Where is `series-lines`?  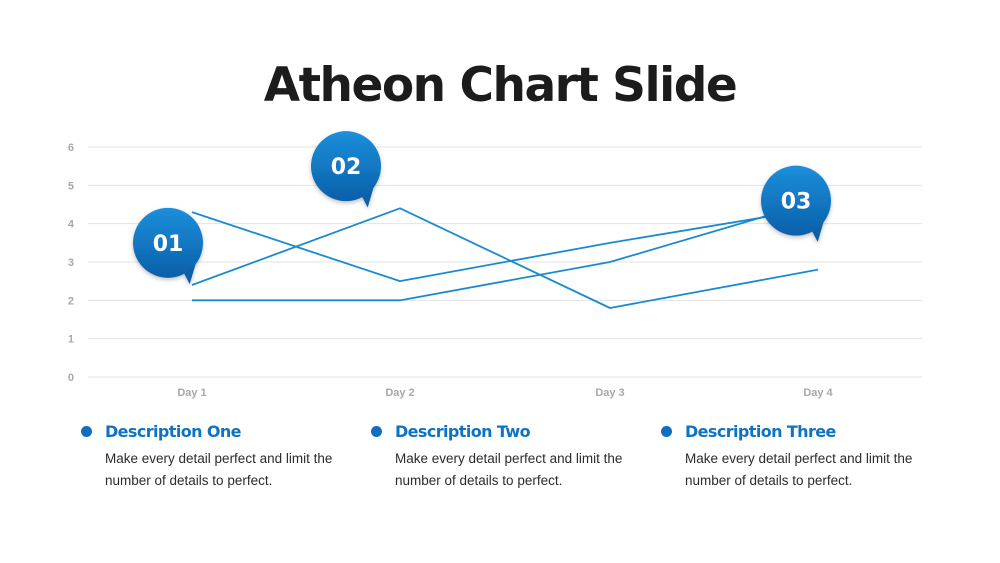 series-lines is located at coordinates (505, 254).